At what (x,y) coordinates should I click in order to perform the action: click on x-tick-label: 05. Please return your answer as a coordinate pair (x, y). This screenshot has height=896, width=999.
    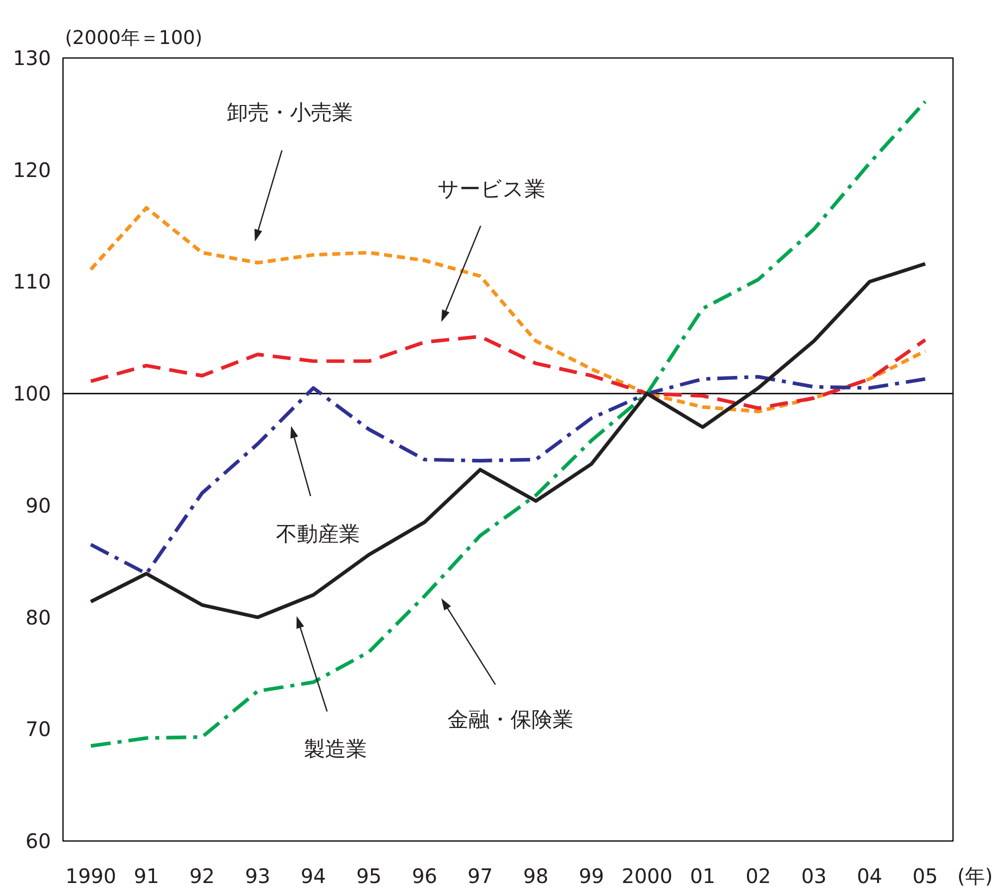
    Looking at the image, I should click on (925, 876).